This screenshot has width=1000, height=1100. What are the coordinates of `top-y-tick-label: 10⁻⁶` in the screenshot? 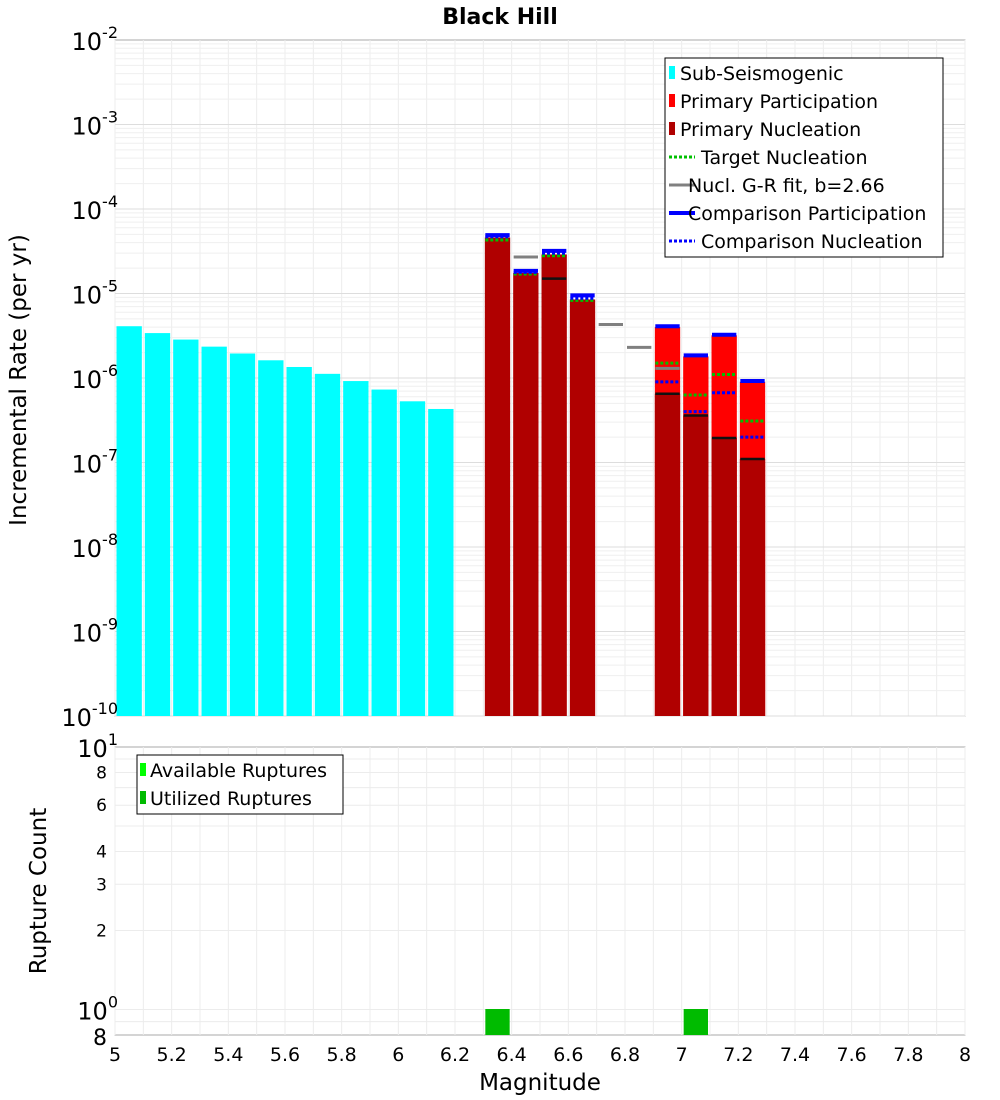 It's located at (95, 377).